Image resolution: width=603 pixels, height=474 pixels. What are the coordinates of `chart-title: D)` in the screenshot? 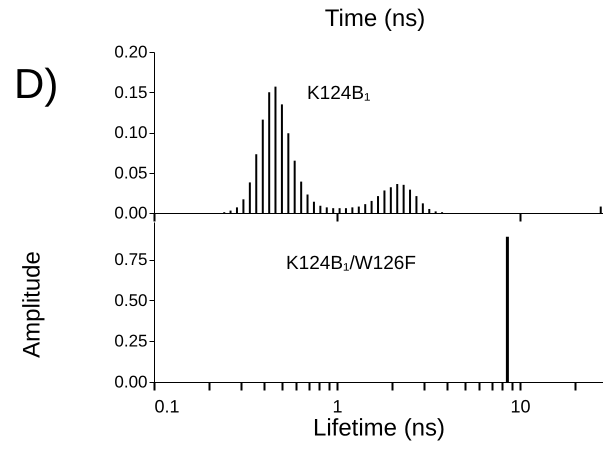 It's located at (36, 83).